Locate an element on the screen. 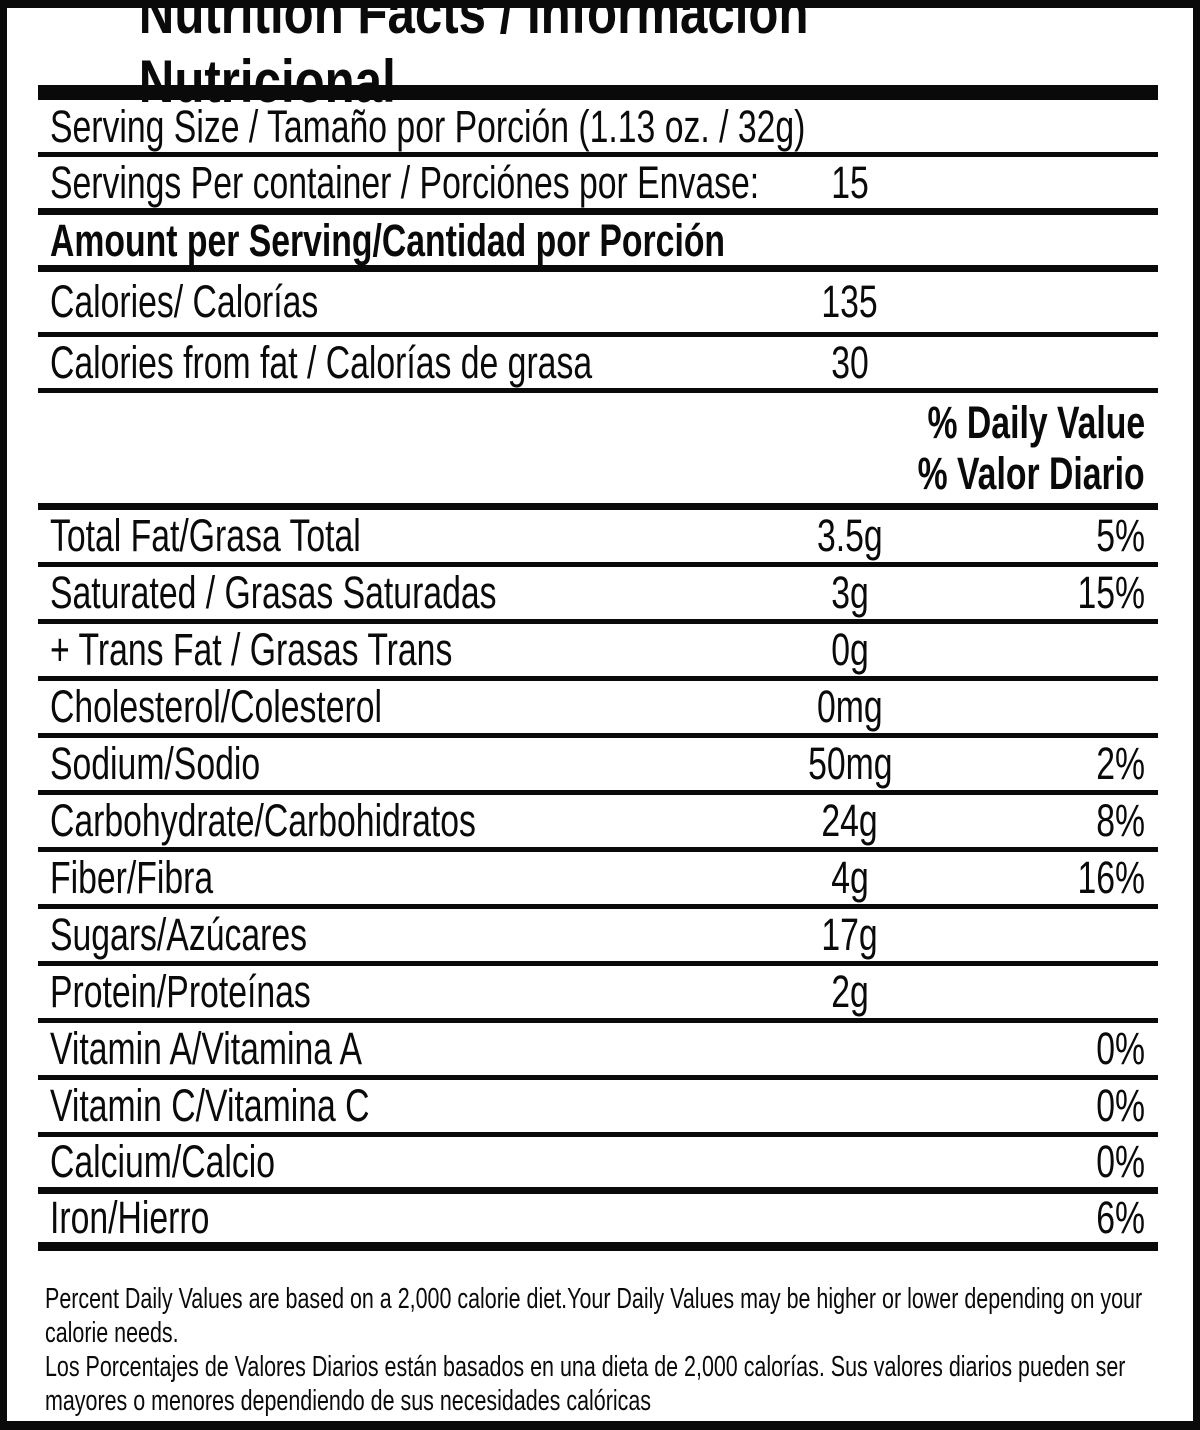 The height and width of the screenshot is (1430, 1200). calories-from-fat-label-cell: Calories from fat / Calorías de grasa is located at coordinates (390, 363).